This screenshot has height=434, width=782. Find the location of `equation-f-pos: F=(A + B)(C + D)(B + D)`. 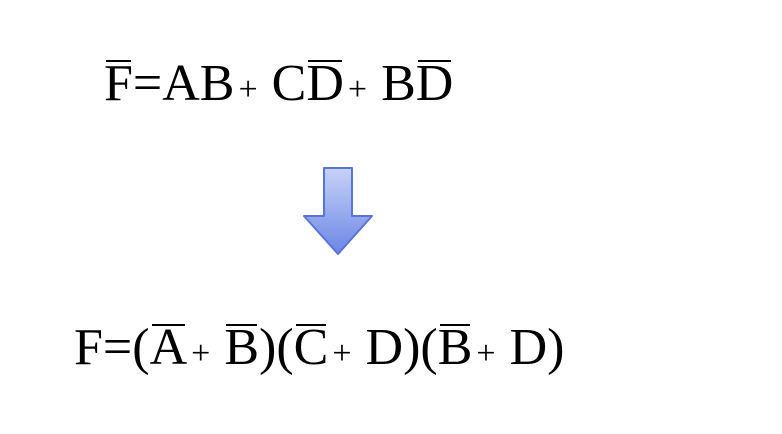

equation-f-pos: F=(A + B)(C + D)(B + D) is located at coordinates (319, 348).